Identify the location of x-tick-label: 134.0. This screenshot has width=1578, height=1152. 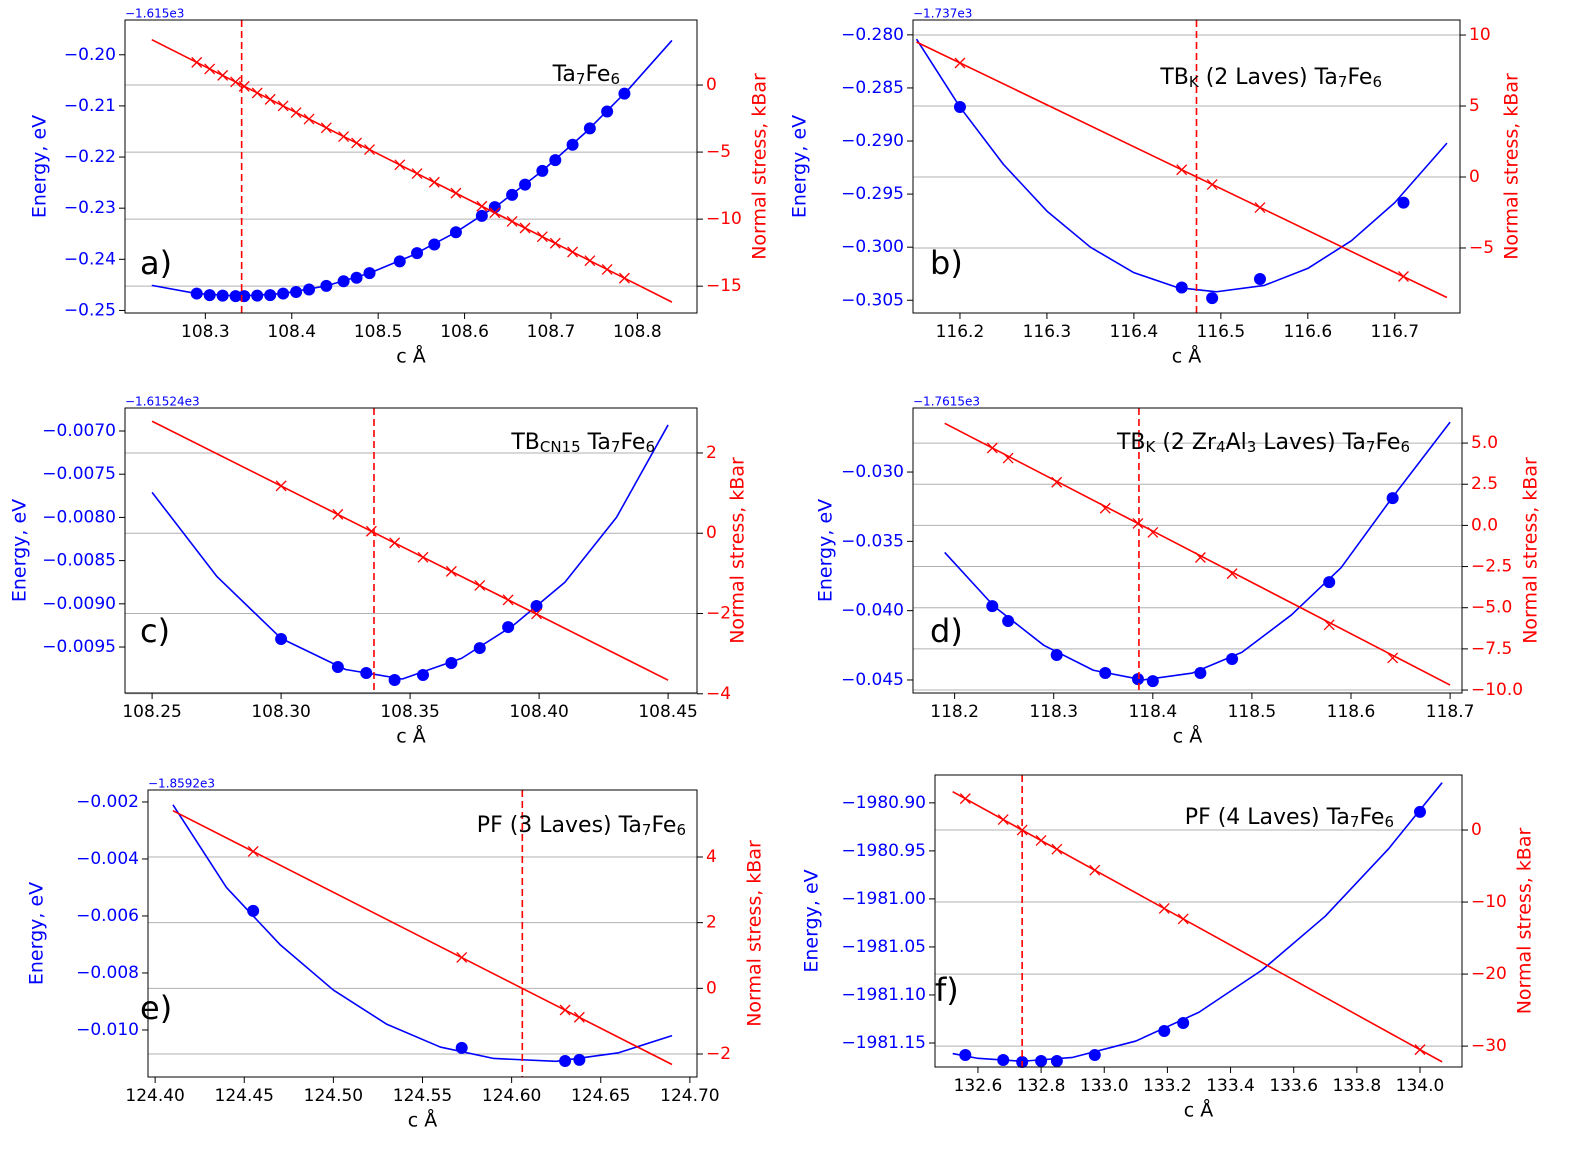
(1420, 1086).